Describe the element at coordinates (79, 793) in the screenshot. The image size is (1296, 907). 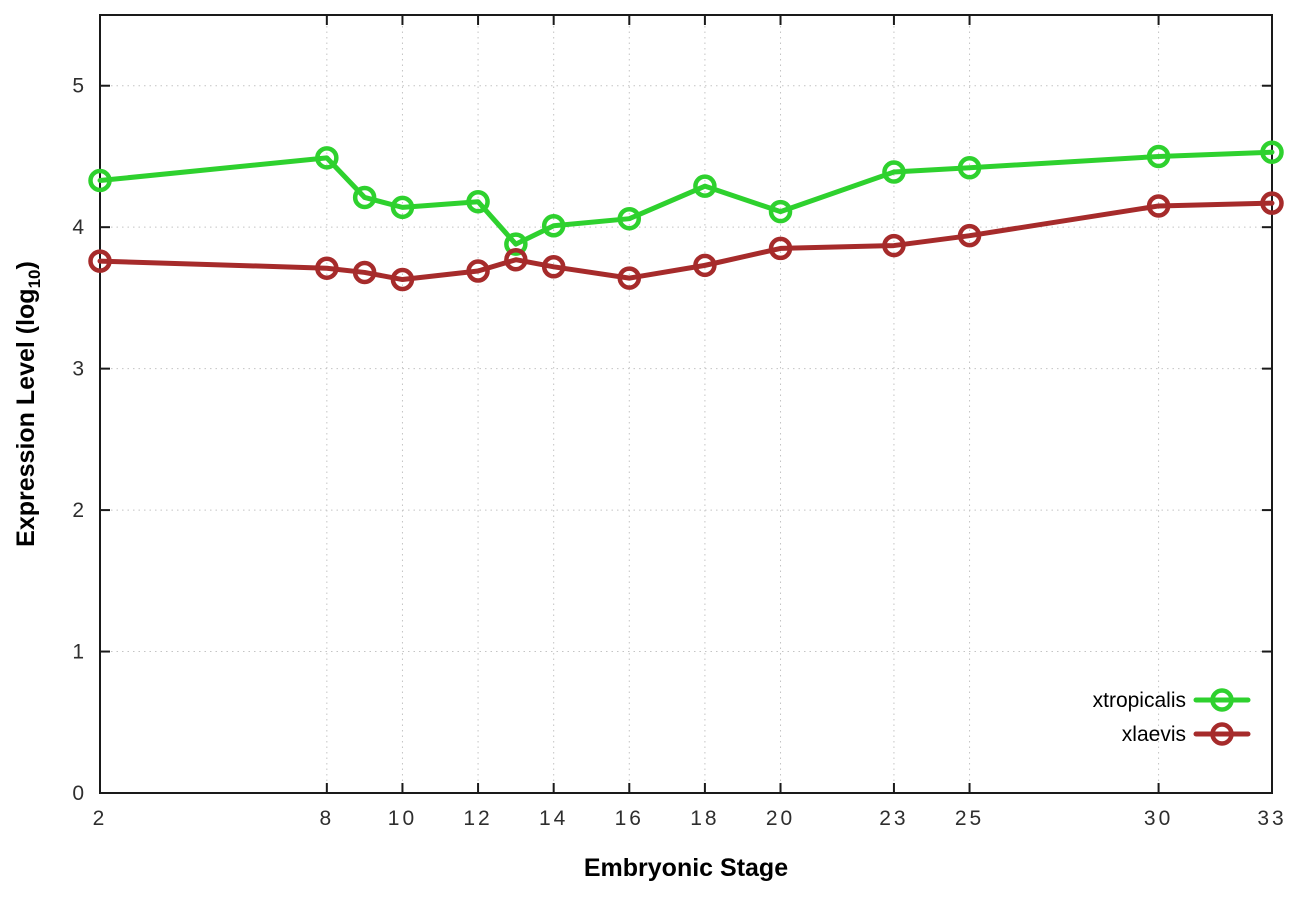
I see `y-axis-tick-label: 0` at that location.